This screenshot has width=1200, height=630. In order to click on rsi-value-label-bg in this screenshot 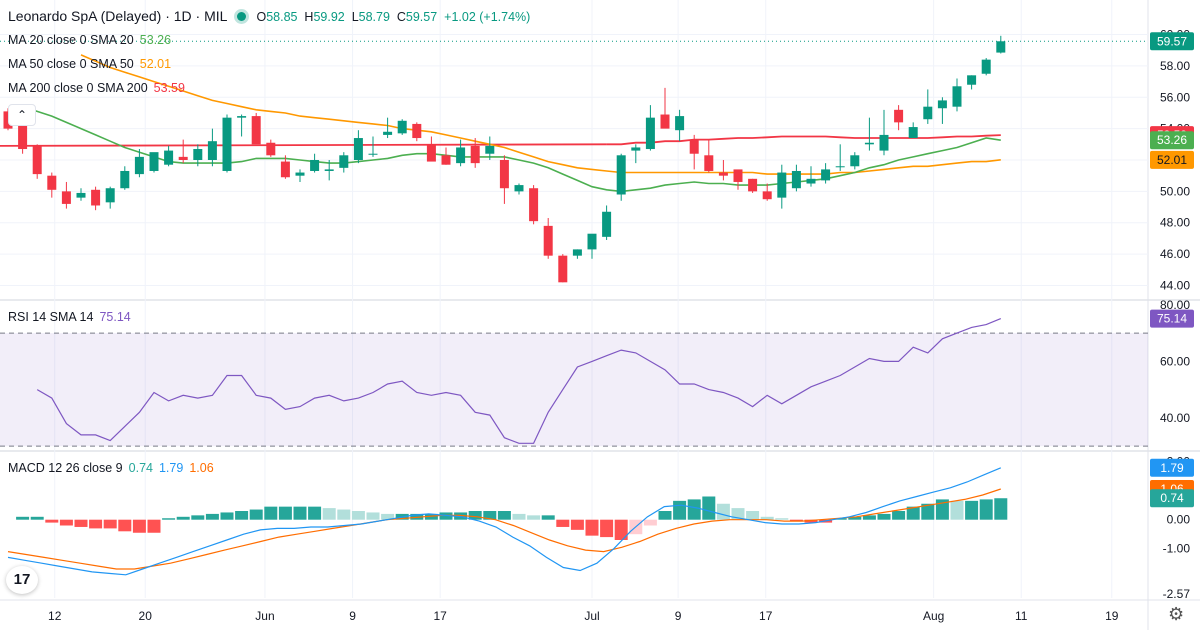, I will do `click(1172, 318)`.